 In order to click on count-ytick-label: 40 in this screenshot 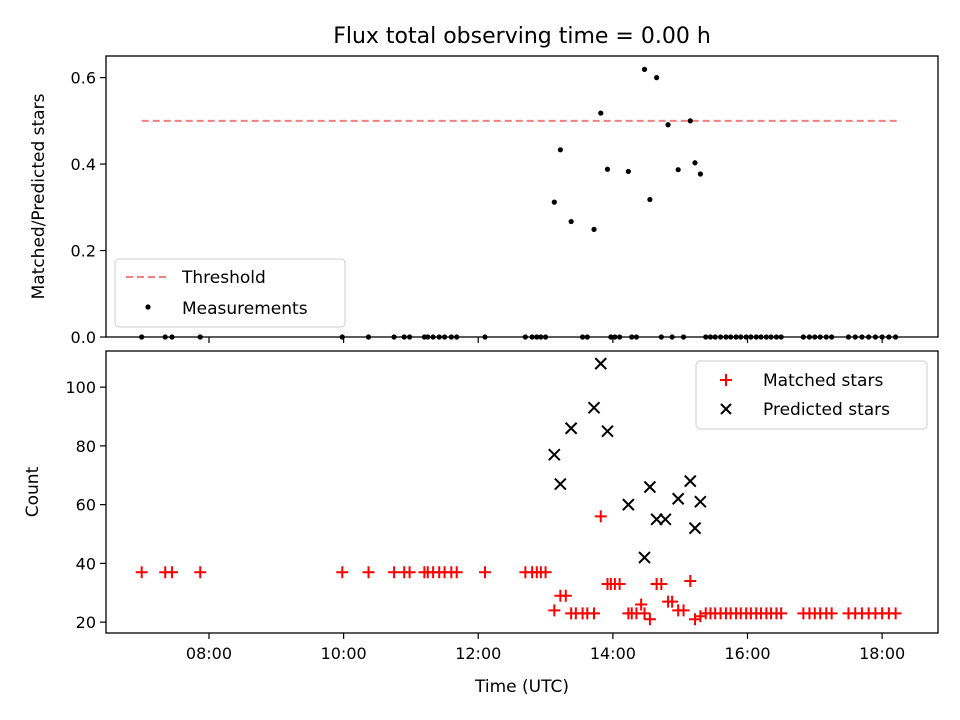, I will do `click(86, 563)`.